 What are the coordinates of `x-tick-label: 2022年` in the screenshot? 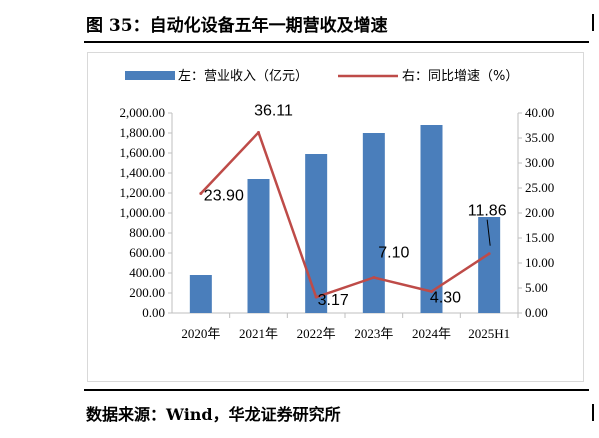 It's located at (316, 333).